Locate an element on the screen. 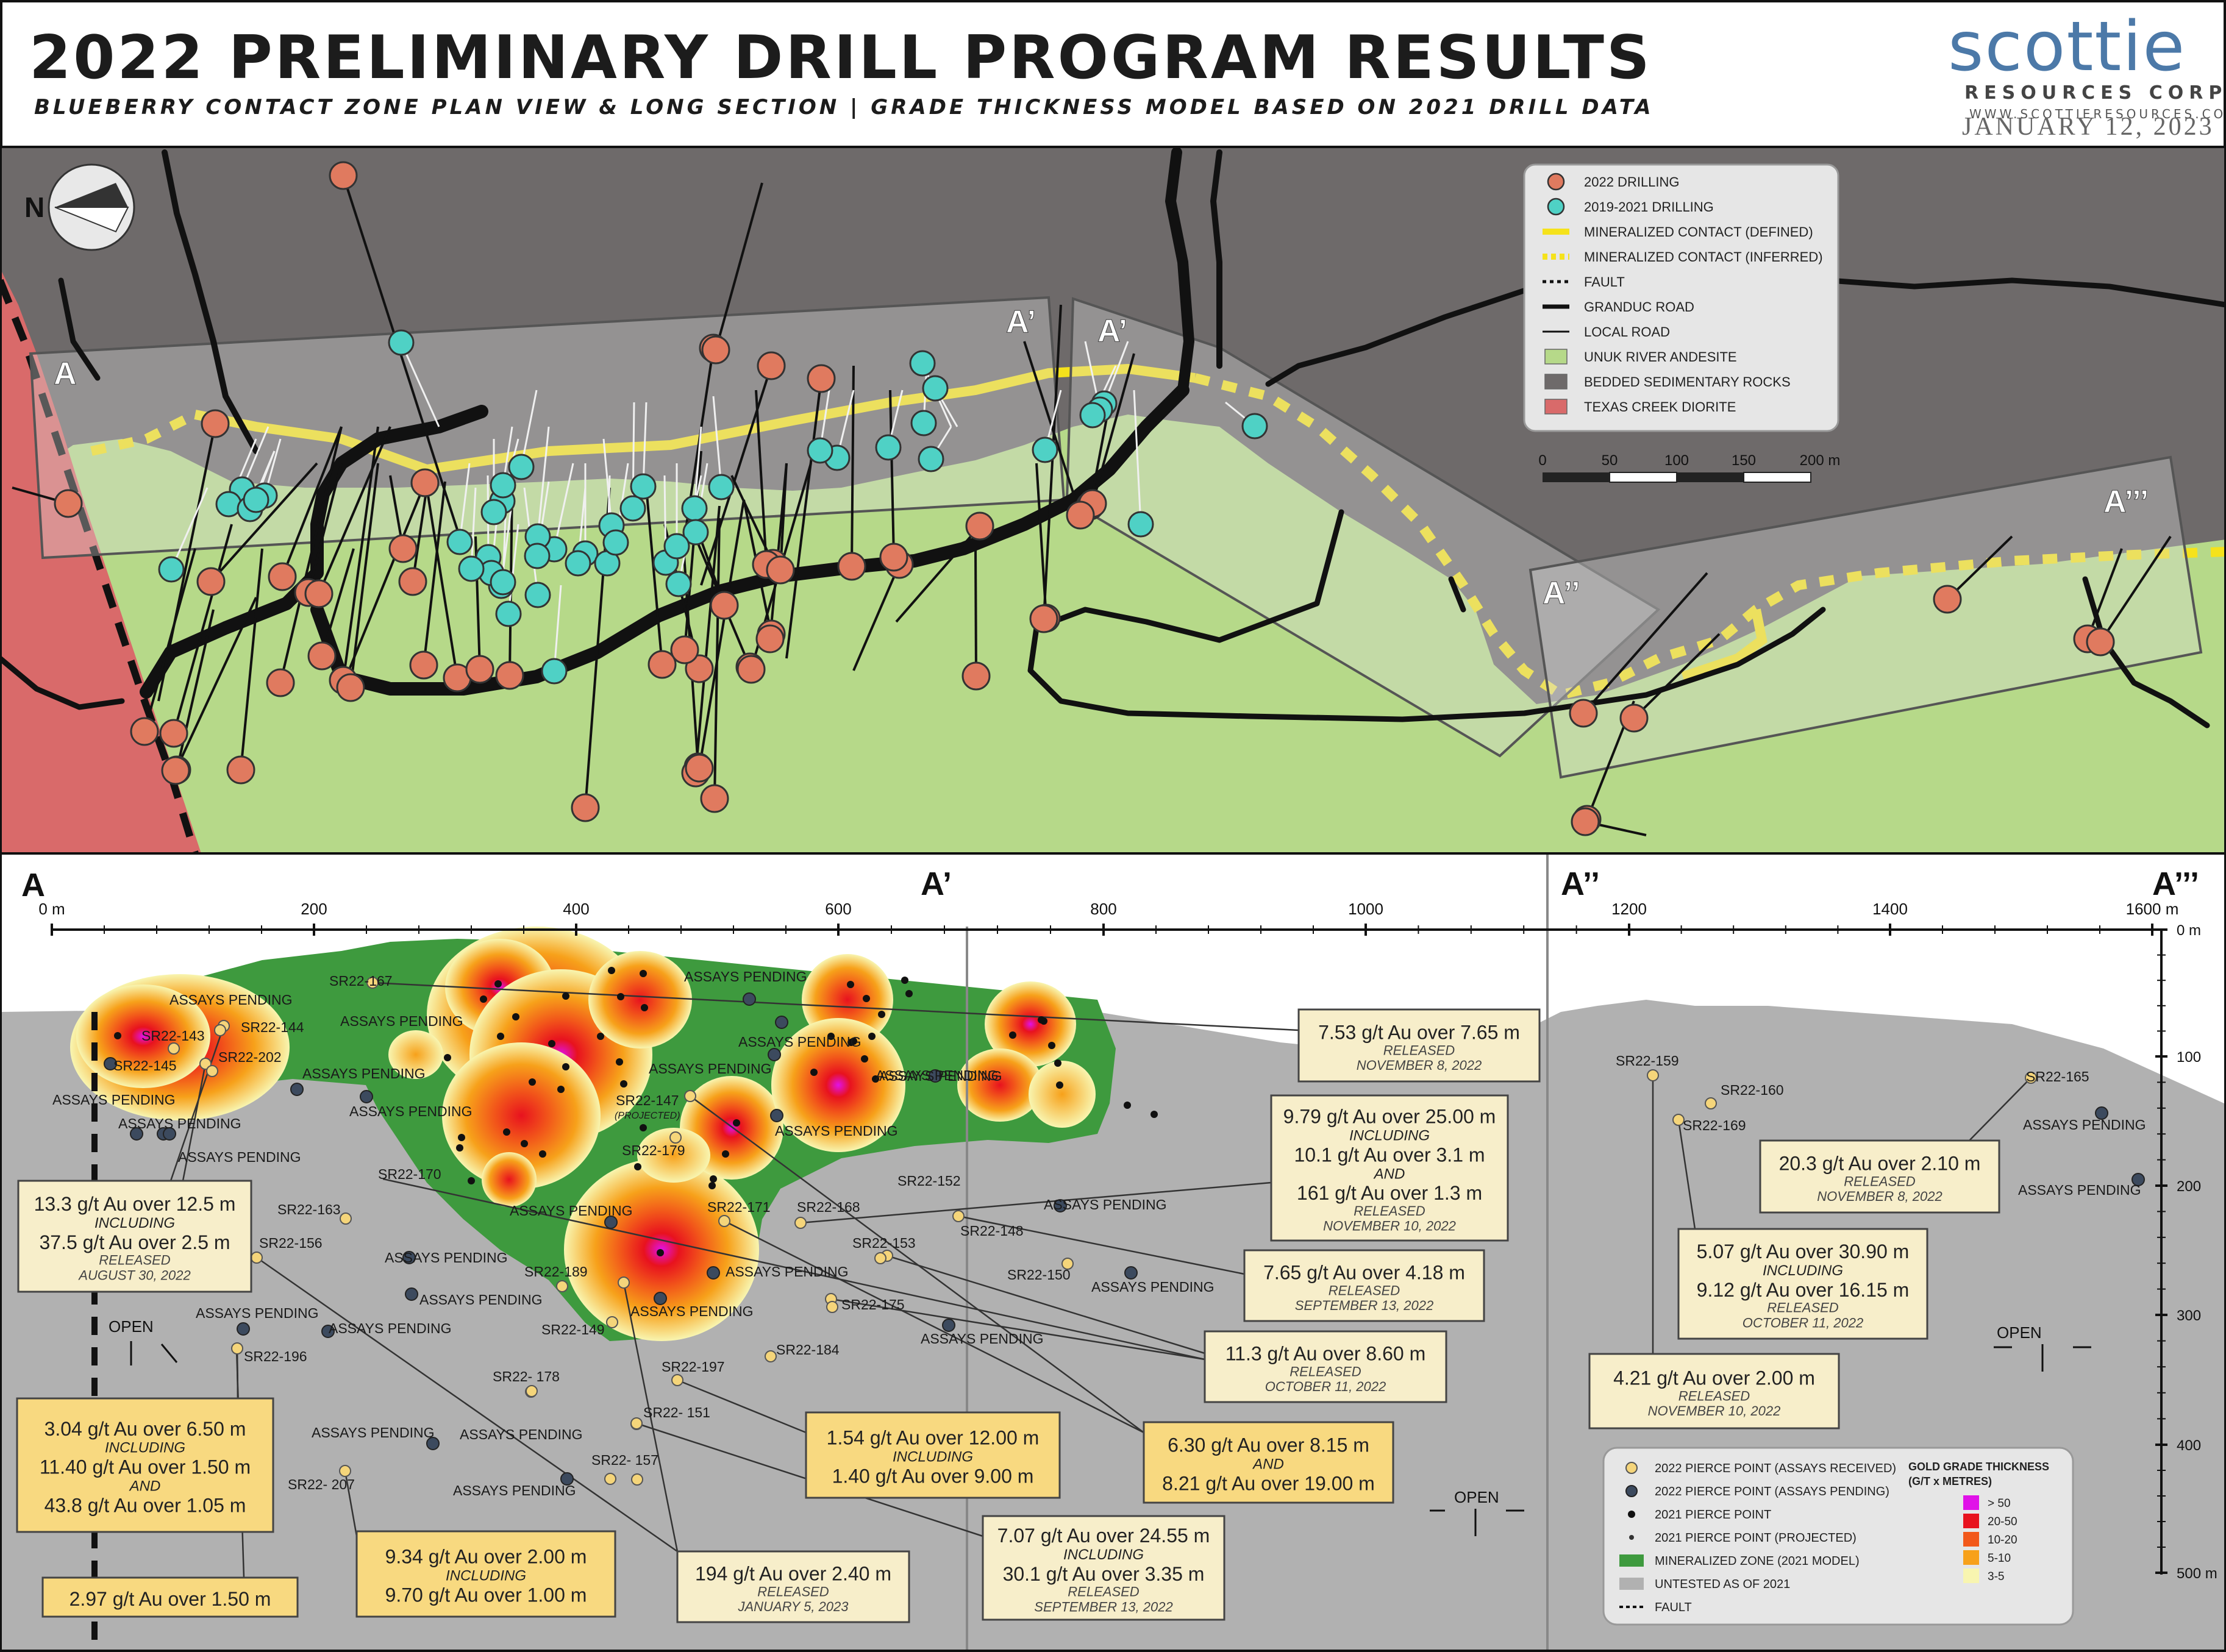 This screenshot has height=1652, width=2226. hole-label: SR22-145 is located at coordinates (145, 1065).